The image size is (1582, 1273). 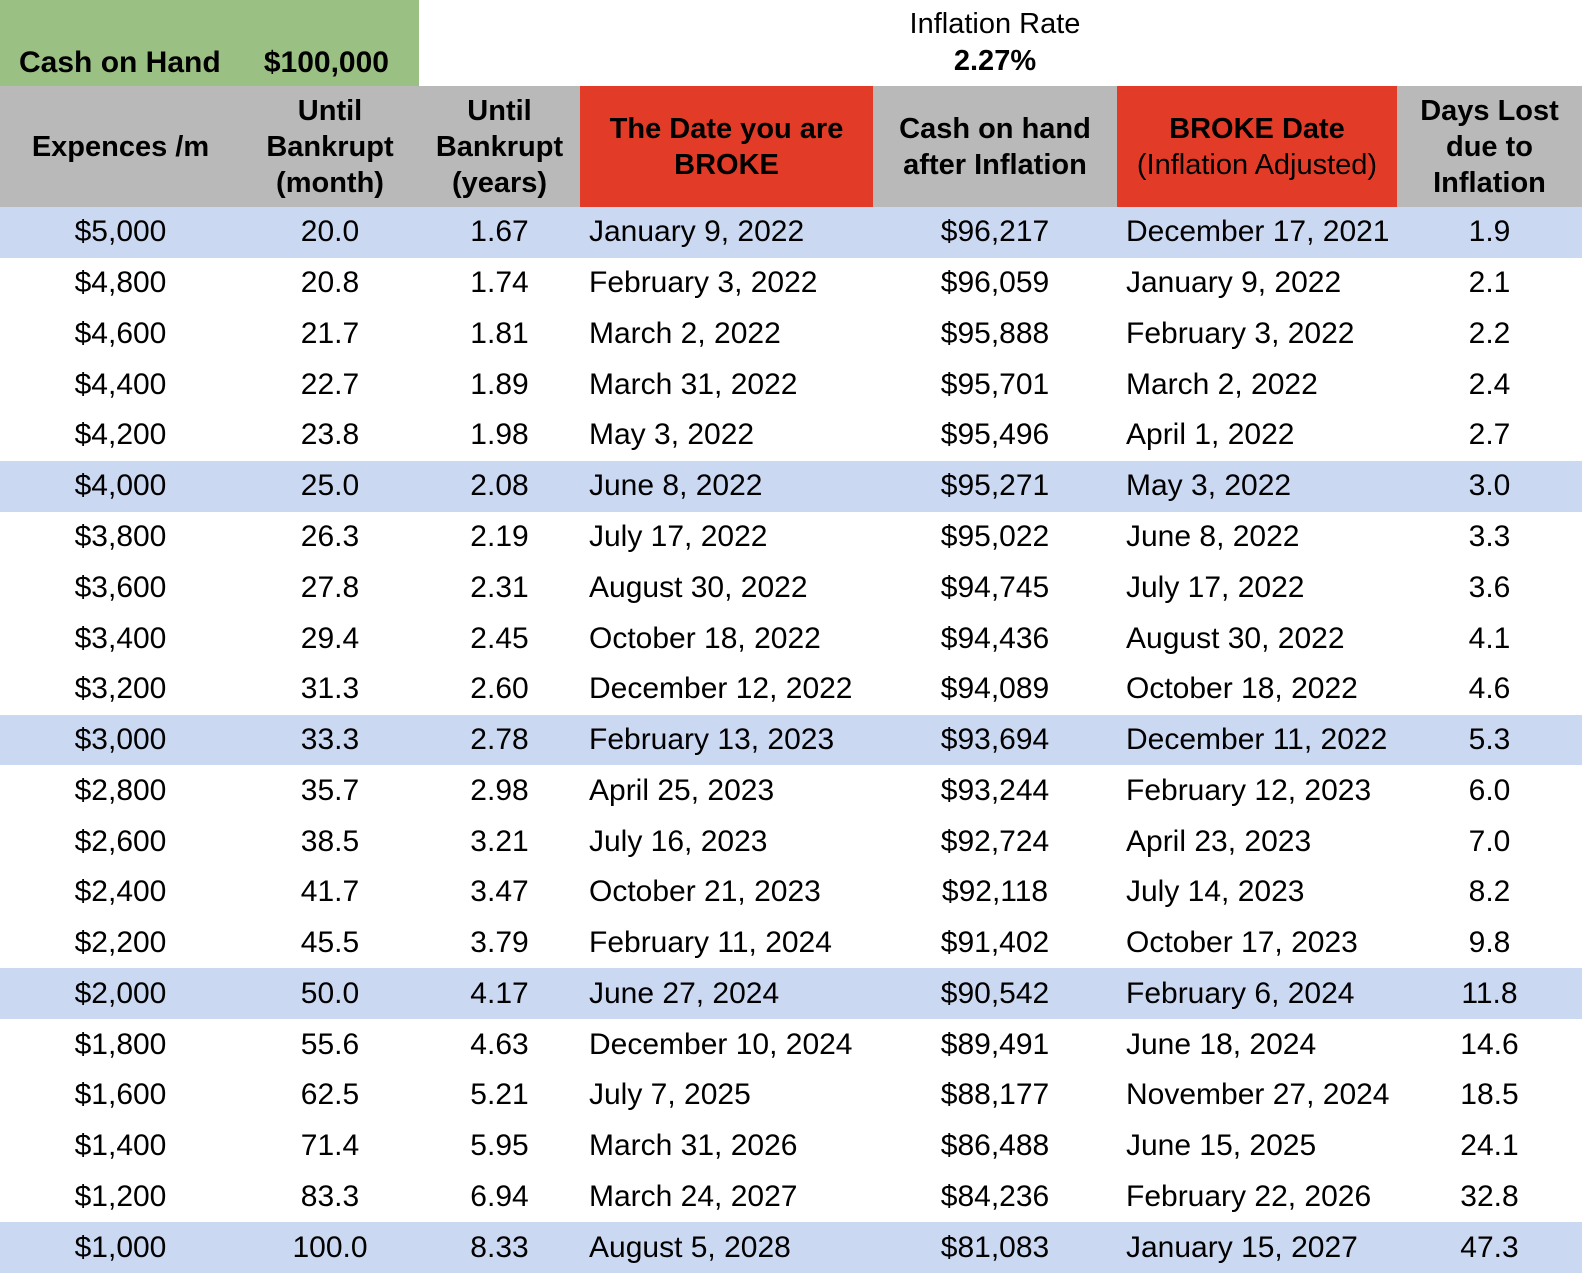 I want to click on cell-broke-date-inflation-adjusted: April 23, 2023, so click(x=1219, y=841).